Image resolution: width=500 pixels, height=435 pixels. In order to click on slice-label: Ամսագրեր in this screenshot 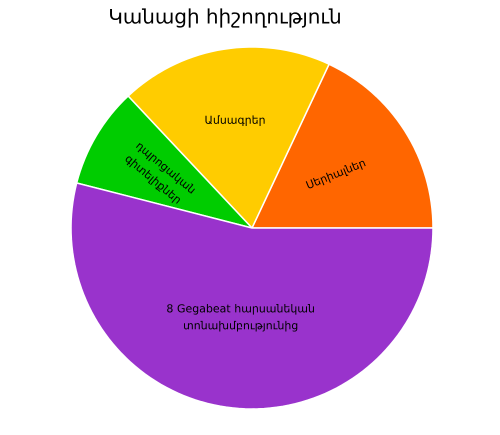, I will do `click(235, 120)`.